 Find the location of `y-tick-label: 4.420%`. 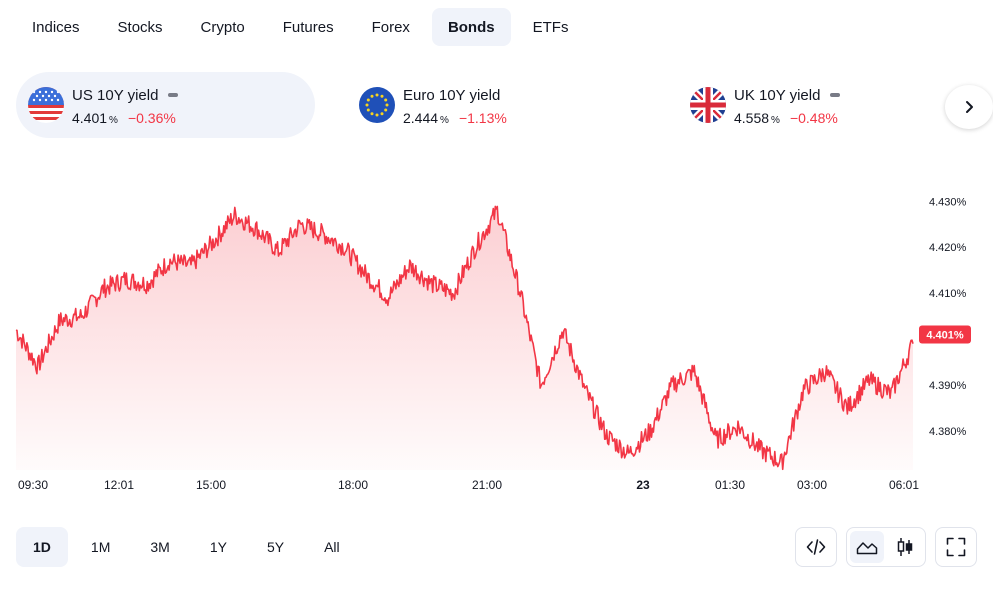

y-tick-label: 4.420% is located at coordinates (948, 248).